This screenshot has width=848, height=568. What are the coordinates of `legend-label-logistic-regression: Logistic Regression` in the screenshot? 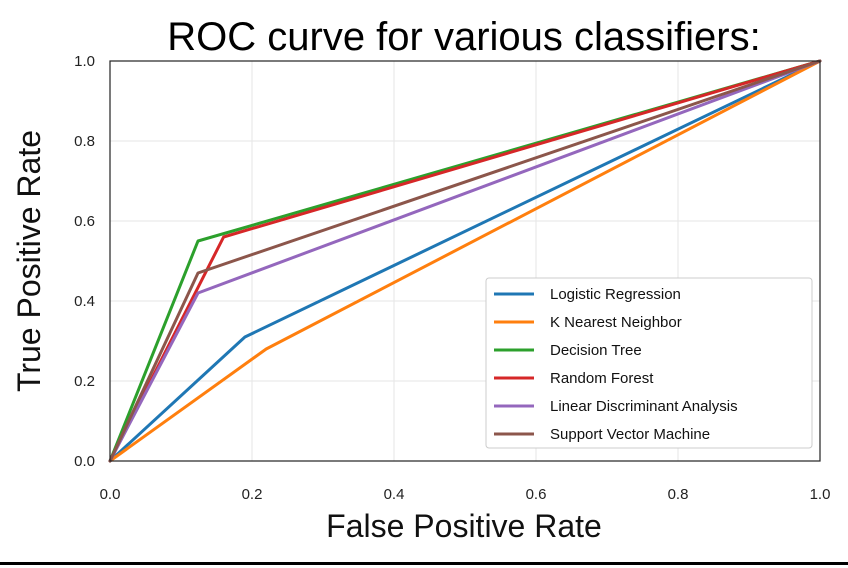 It's located at (615, 294).